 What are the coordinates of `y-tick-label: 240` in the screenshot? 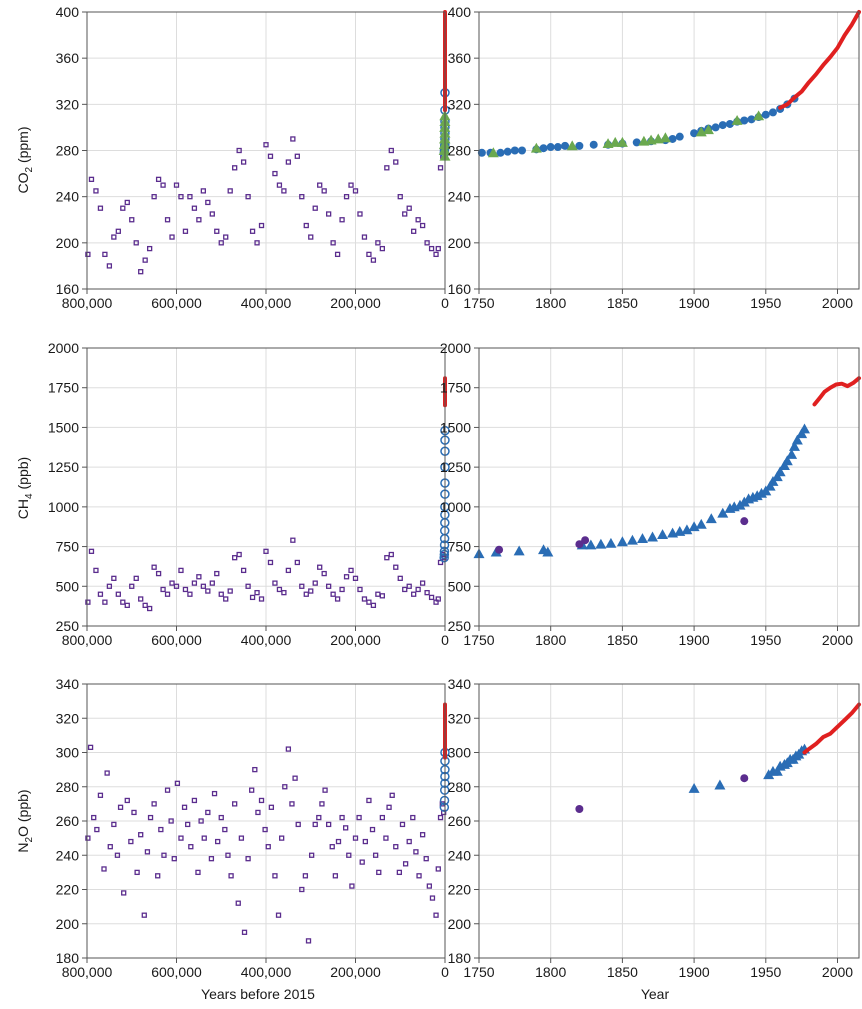 It's located at (460, 855).